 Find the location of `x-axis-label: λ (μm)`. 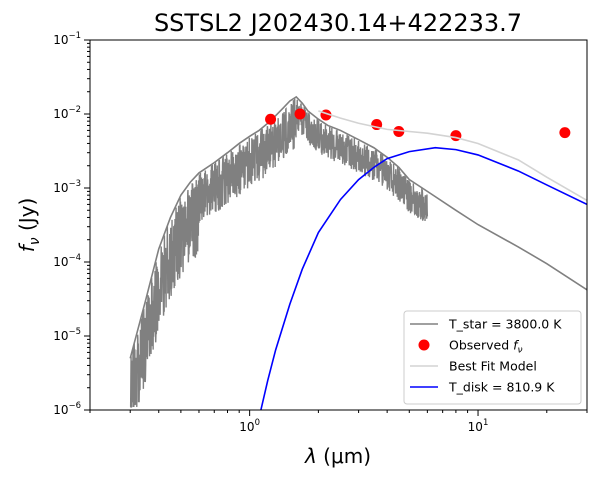

x-axis-label: λ (μm) is located at coordinates (337, 456).